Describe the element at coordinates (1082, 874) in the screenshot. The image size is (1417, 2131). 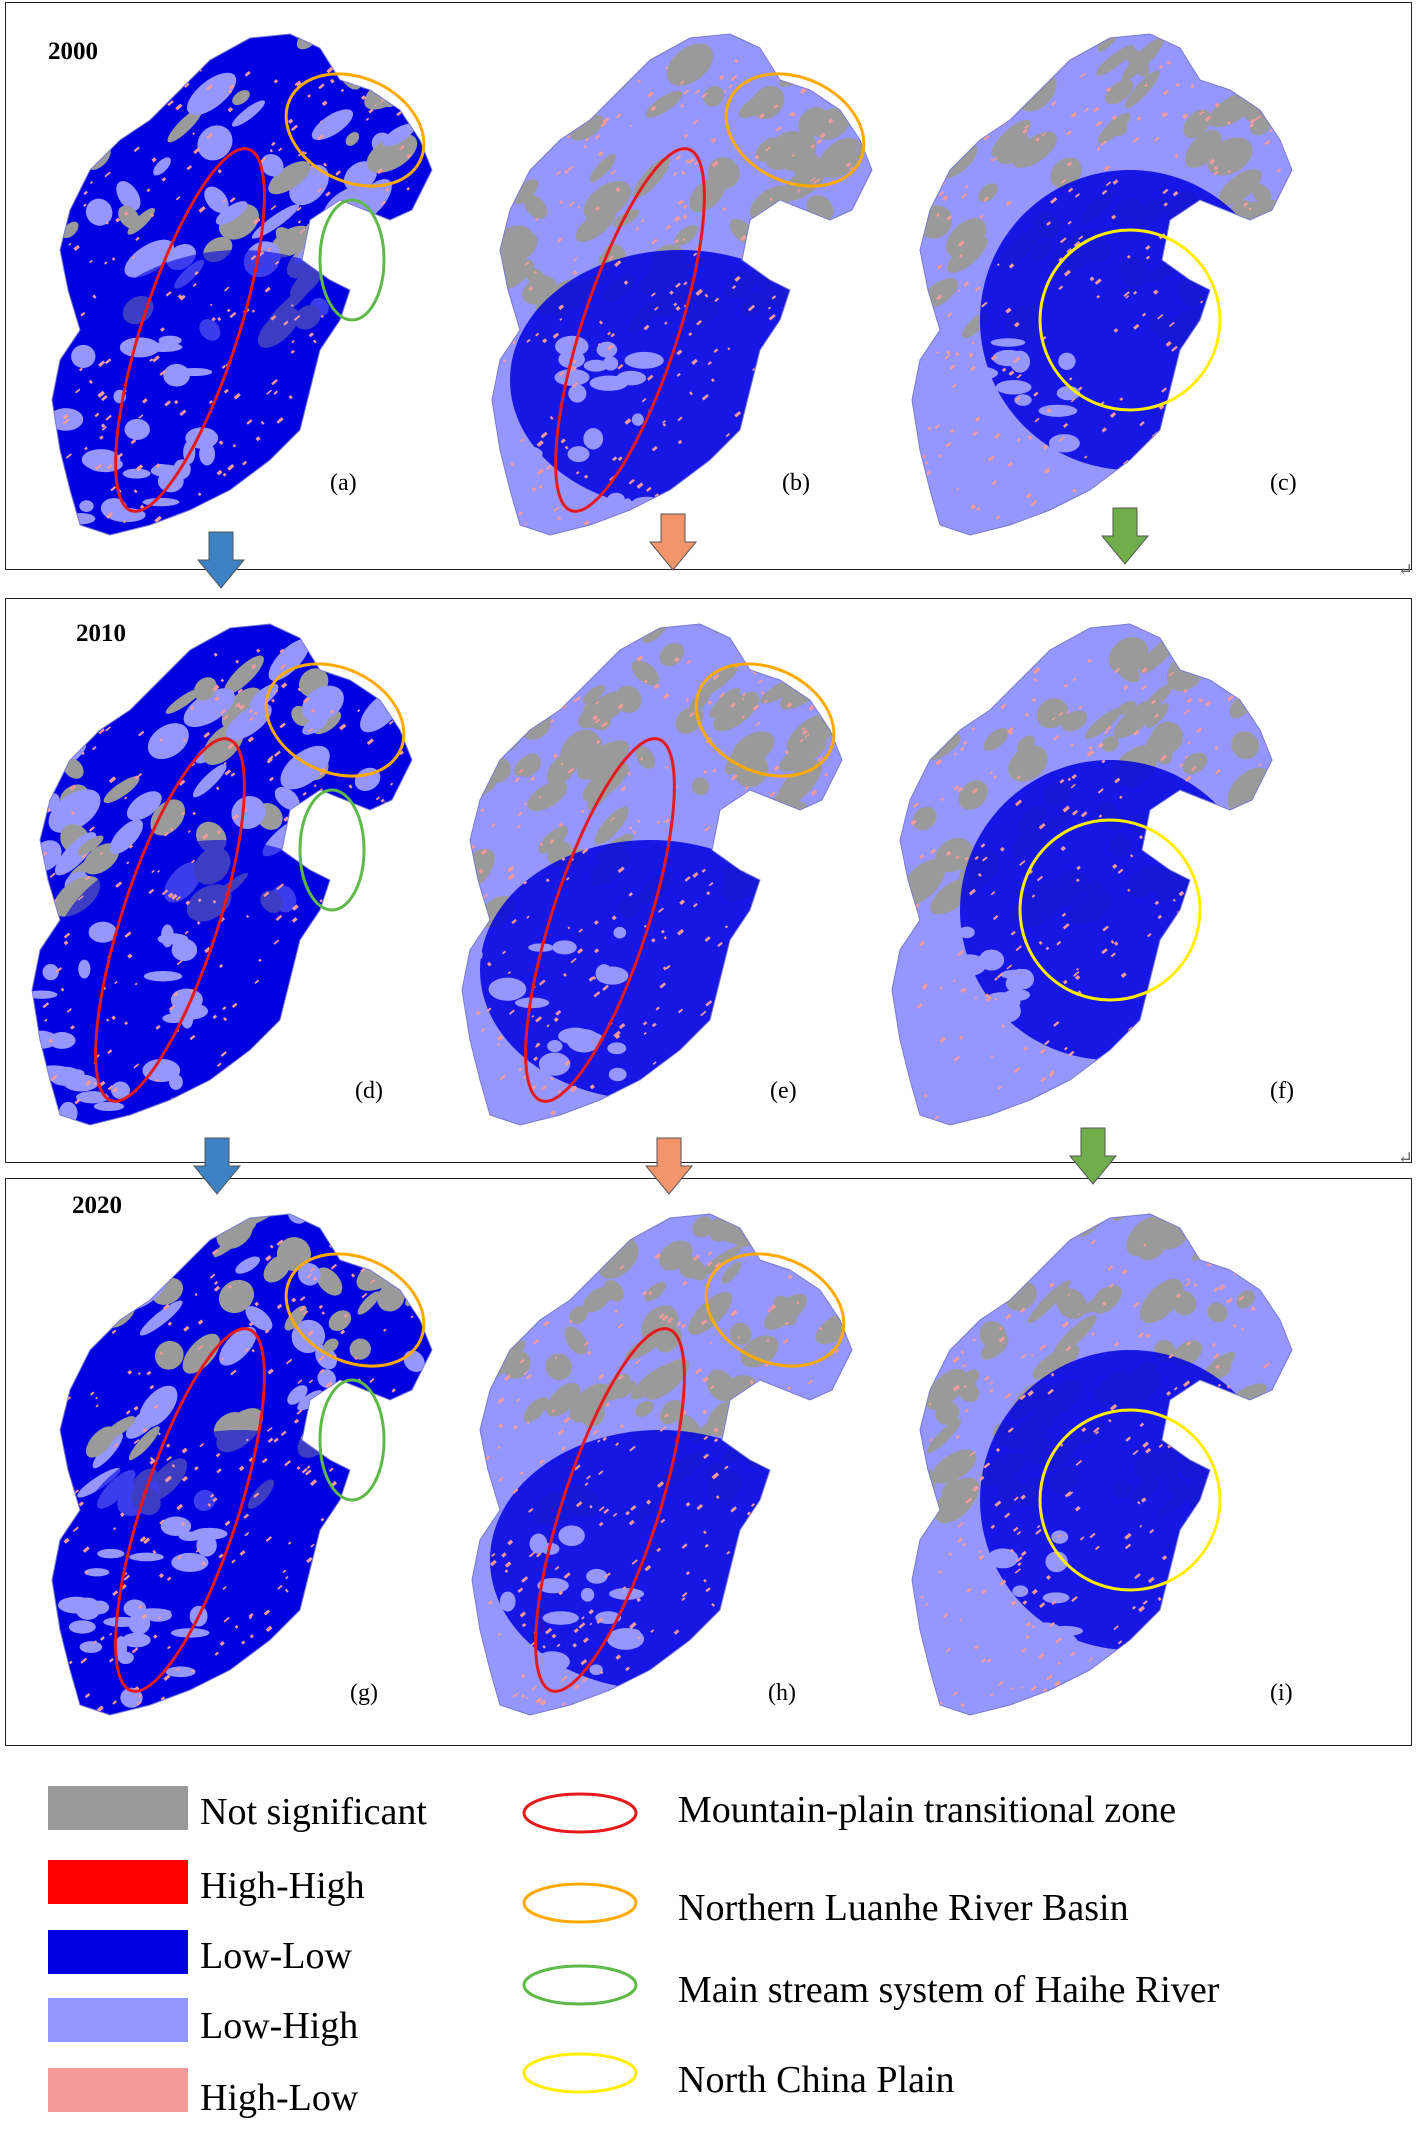
I see `map-outline` at that location.